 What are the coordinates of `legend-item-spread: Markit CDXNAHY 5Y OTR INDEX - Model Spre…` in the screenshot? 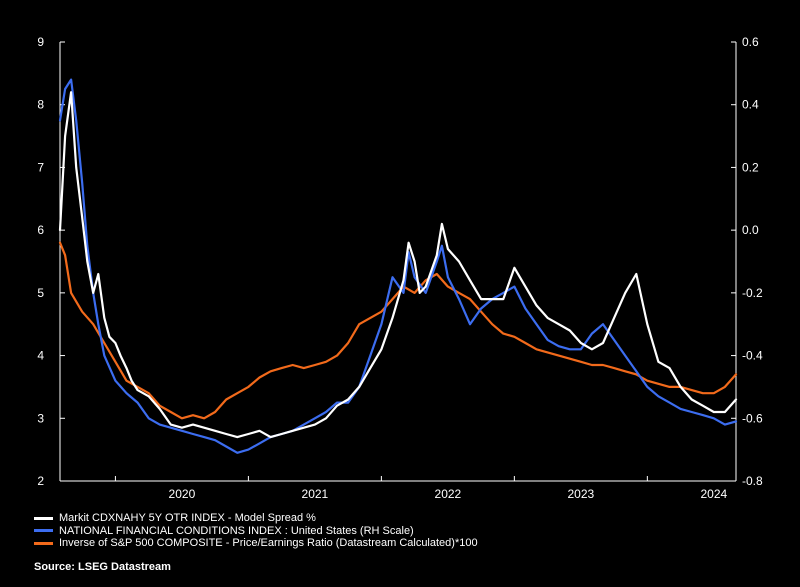 It's located at (256, 518).